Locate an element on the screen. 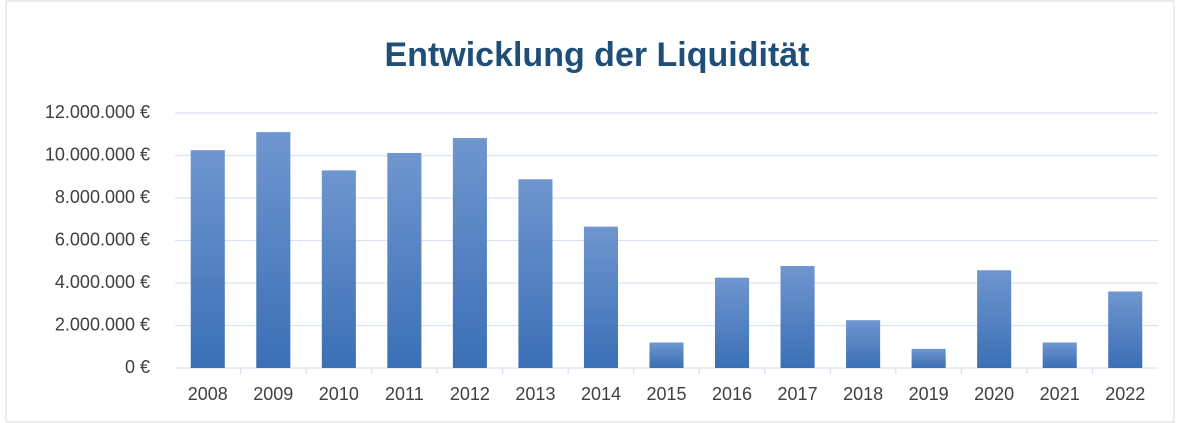 Image resolution: width=1181 pixels, height=423 pixels. x-tick-label: 2016 is located at coordinates (732, 394).